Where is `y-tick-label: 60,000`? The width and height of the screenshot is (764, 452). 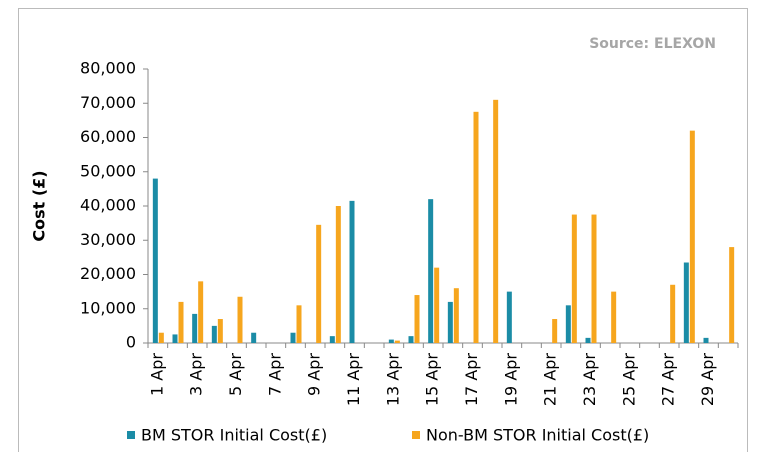
y-tick-label: 60,000 is located at coordinates (108, 136).